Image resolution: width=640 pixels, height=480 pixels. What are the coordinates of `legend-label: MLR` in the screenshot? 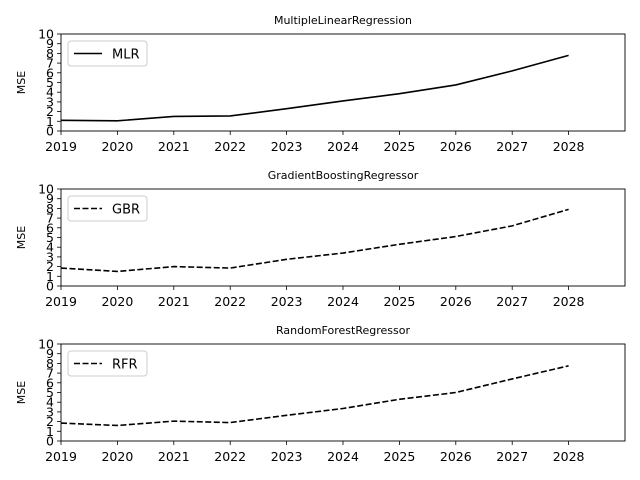 It's located at (126, 55).